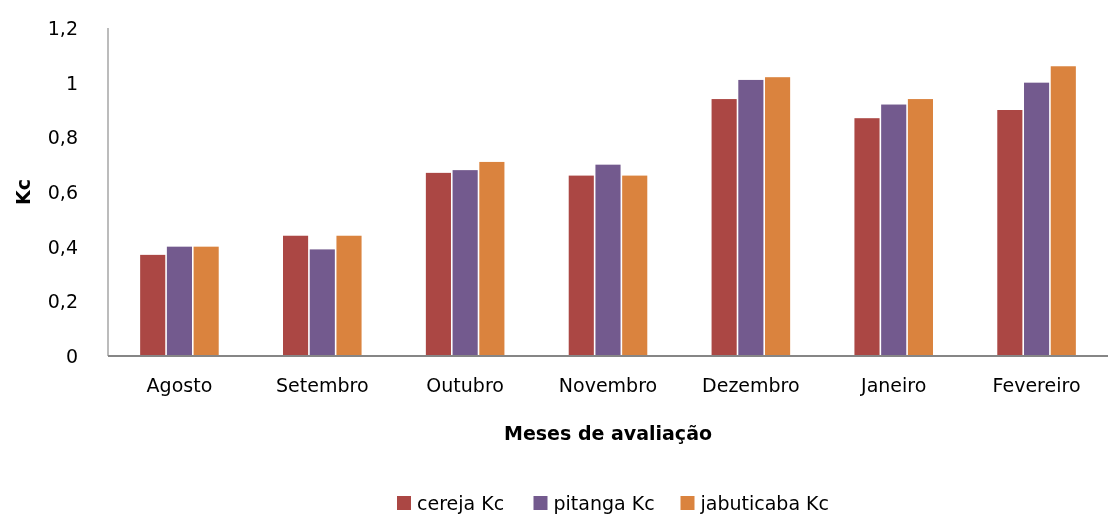  Describe the element at coordinates (893, 385) in the screenshot. I see `x-tick-label: Janeiro` at that location.